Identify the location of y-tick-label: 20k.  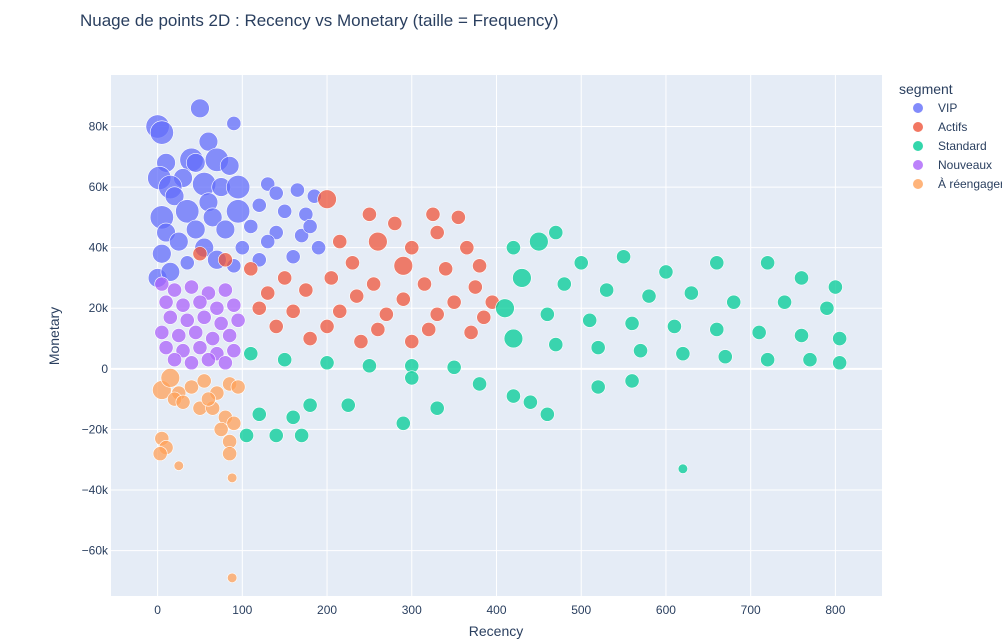
(99, 308).